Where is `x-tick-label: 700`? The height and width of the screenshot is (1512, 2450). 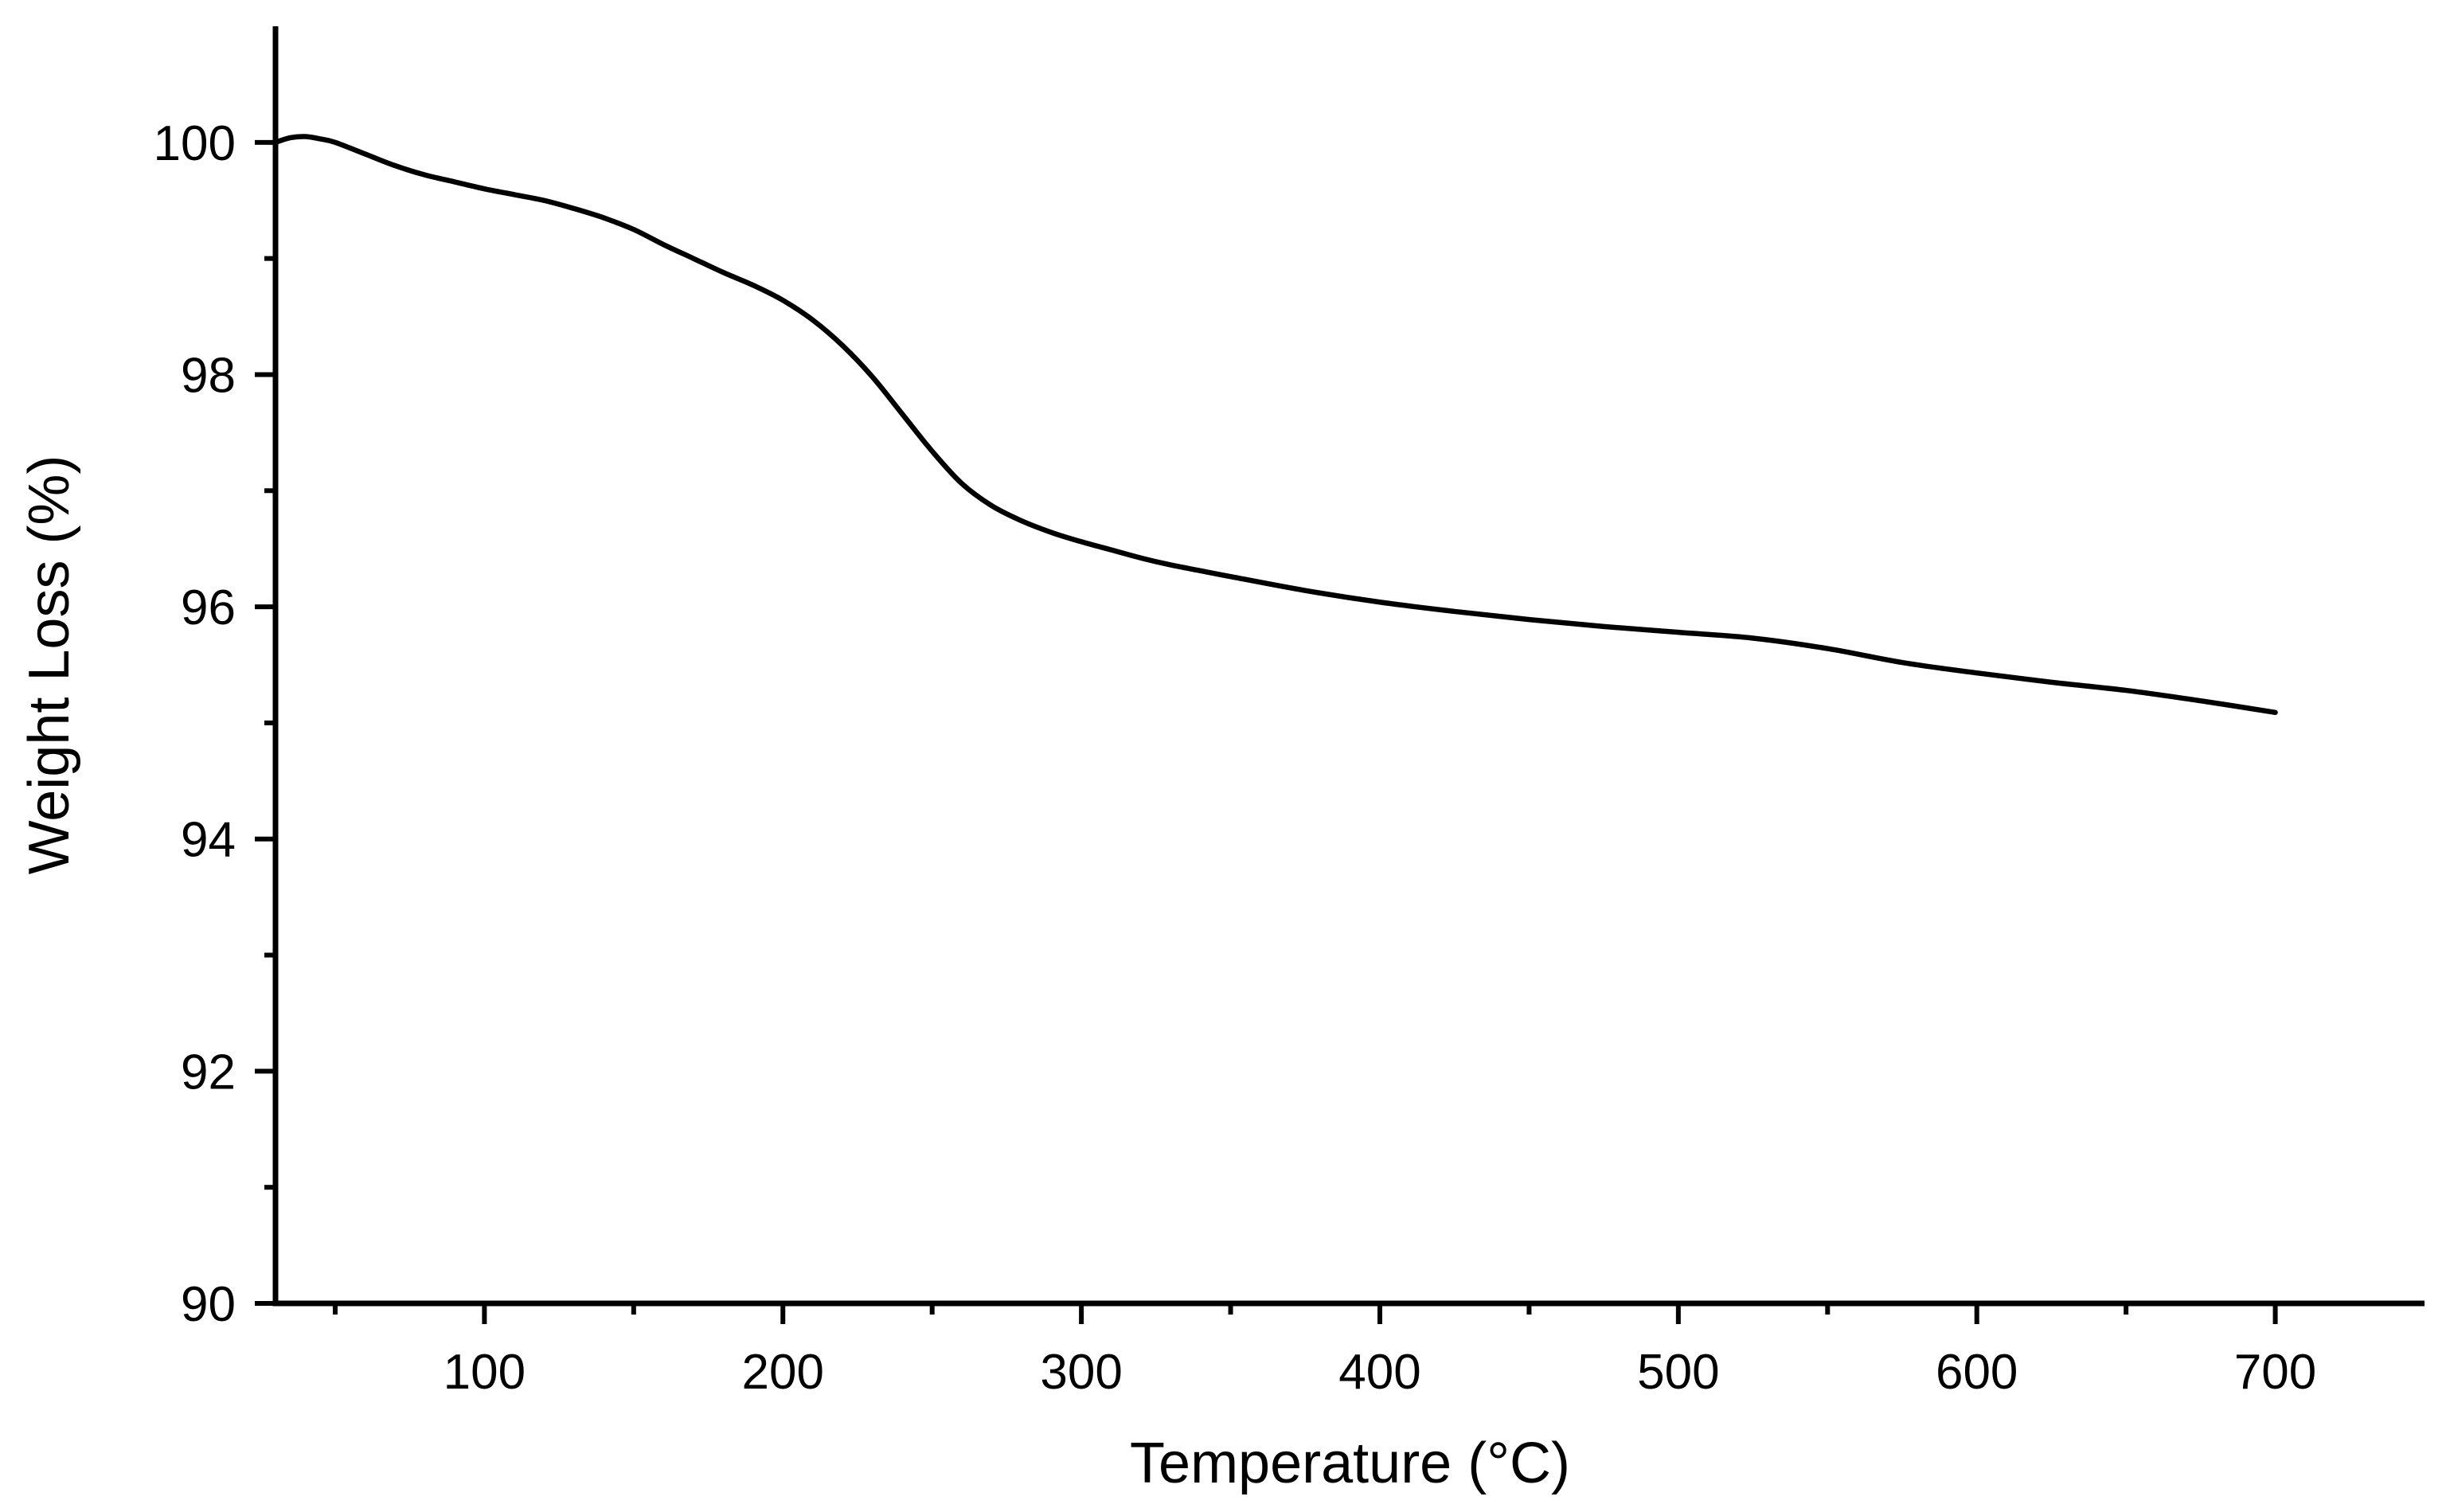 x-tick-label: 700 is located at coordinates (2275, 1372).